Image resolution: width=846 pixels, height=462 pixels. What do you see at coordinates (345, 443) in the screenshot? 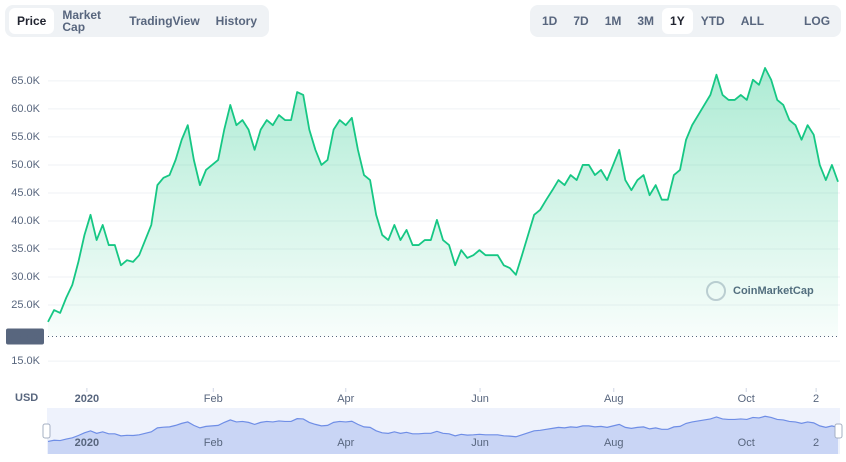
I see `navigator-tick-label: Apr` at bounding box center [345, 443].